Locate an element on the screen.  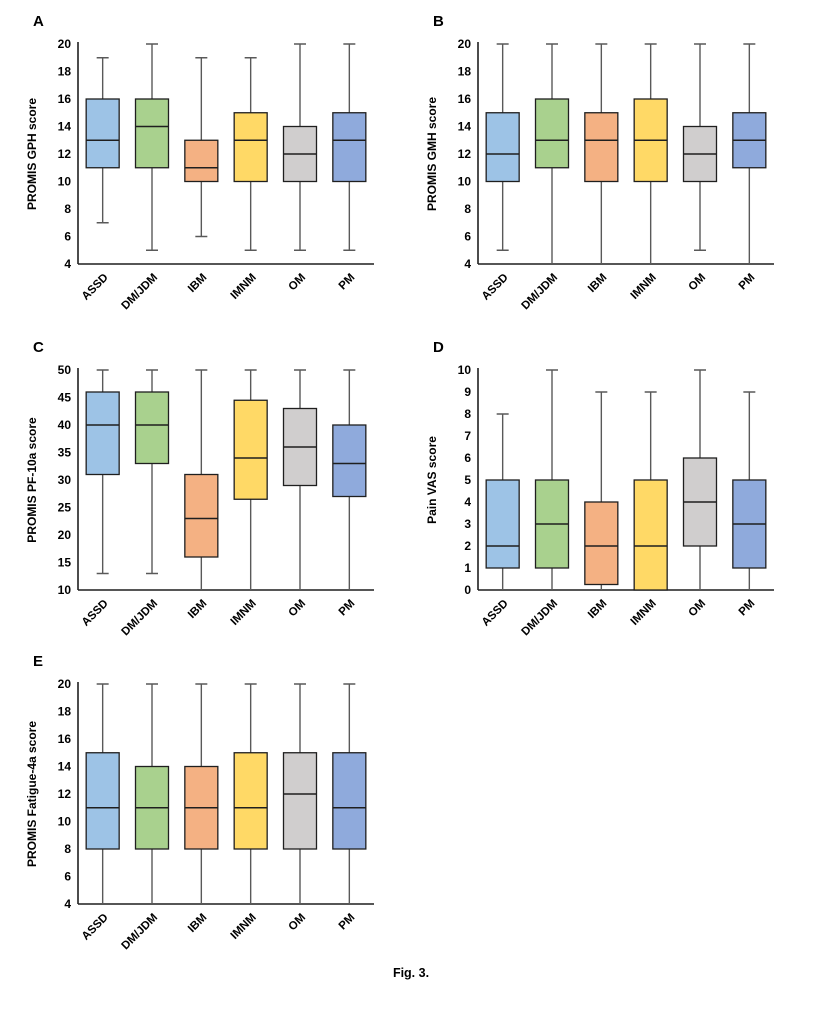
y-tick-label: 4 is located at coordinates (67, 264).